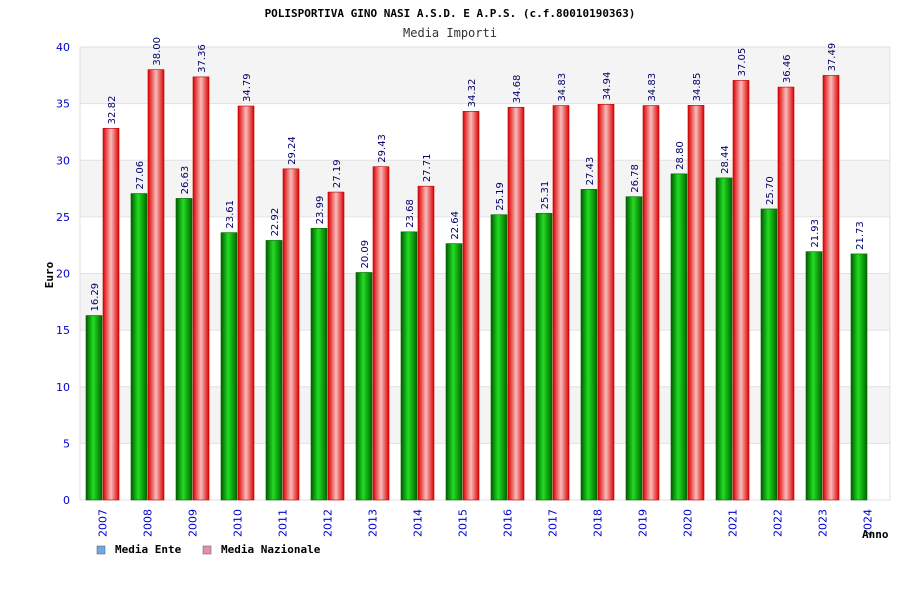 This screenshot has width=900, height=600. I want to click on y-tick-label: 20, so click(63, 274).